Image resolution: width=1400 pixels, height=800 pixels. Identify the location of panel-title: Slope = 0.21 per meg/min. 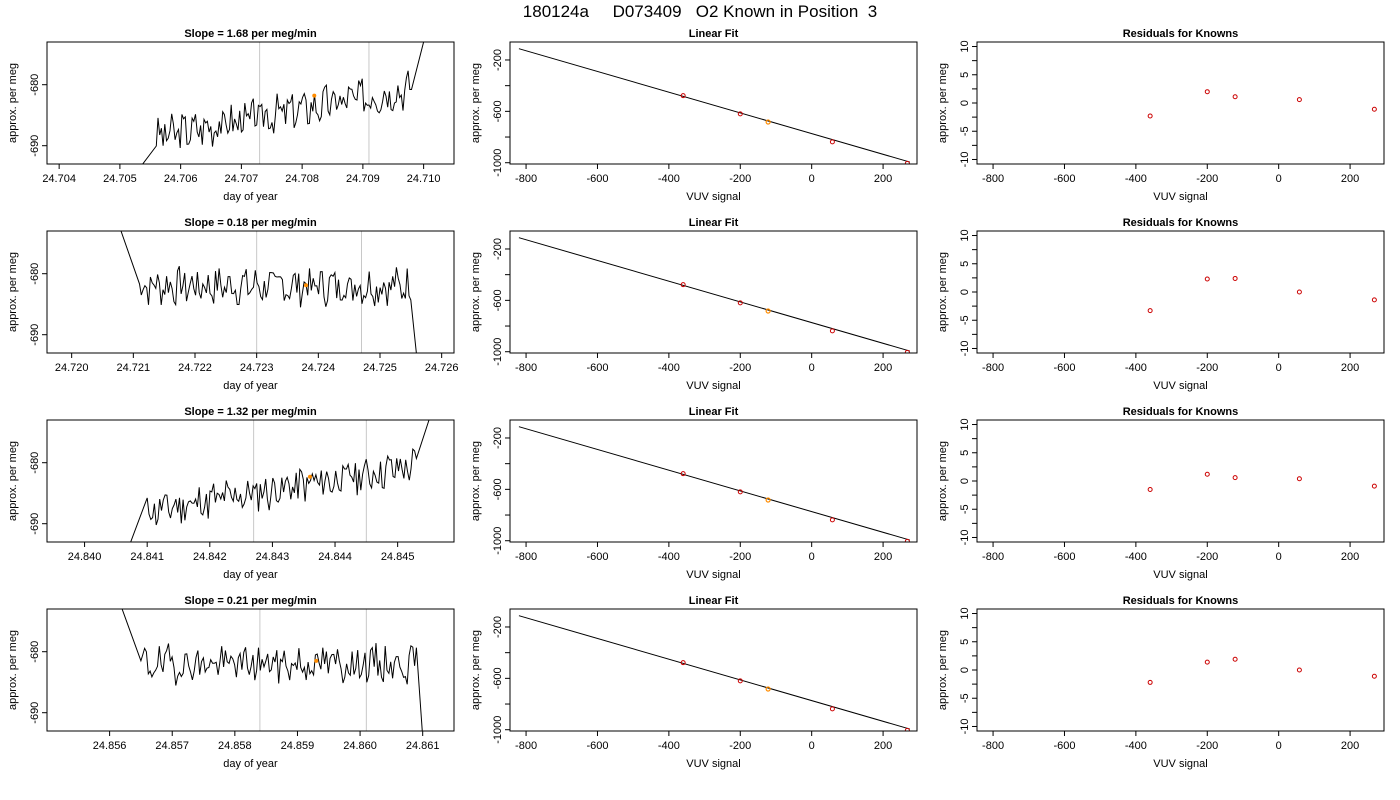
(250, 601).